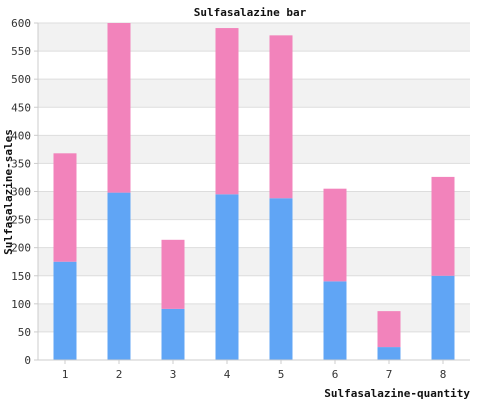 The height and width of the screenshot is (405, 500). I want to click on chart-title: Sulfasalazine bar, so click(250, 12).